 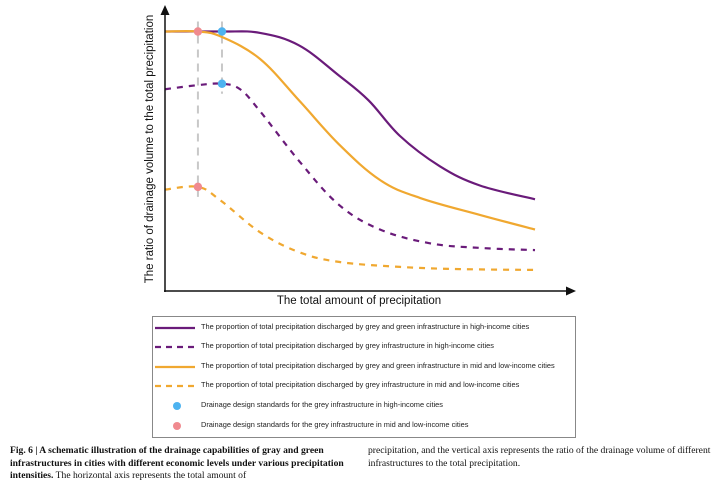 What do you see at coordinates (177, 426) in the screenshot?
I see `legend-pink-dot-icon` at bounding box center [177, 426].